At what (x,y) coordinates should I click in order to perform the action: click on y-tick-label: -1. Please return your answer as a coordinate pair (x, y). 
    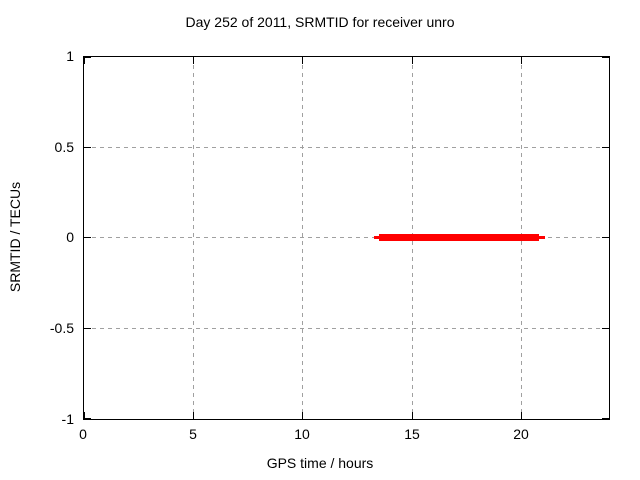
    Looking at the image, I should click on (67, 419).